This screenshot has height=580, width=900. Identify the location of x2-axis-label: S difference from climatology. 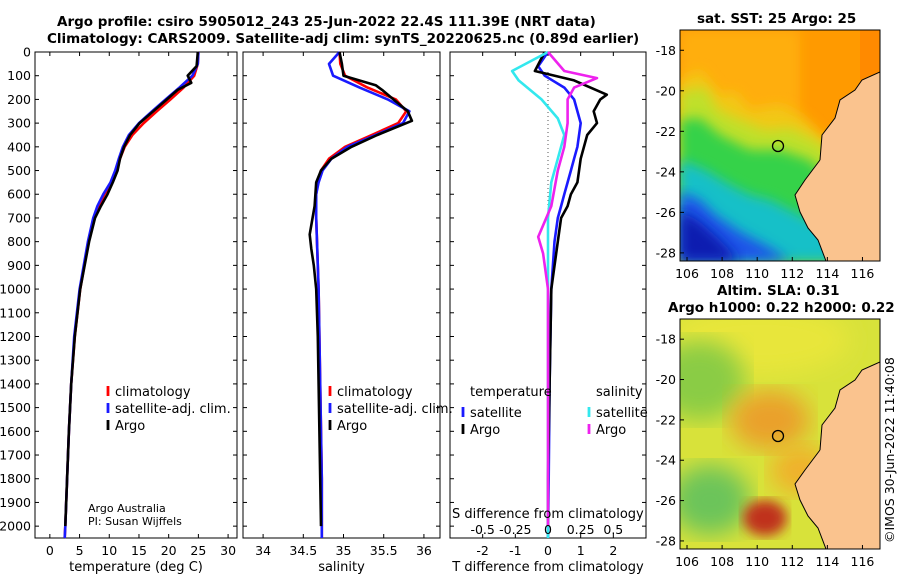
(548, 514).